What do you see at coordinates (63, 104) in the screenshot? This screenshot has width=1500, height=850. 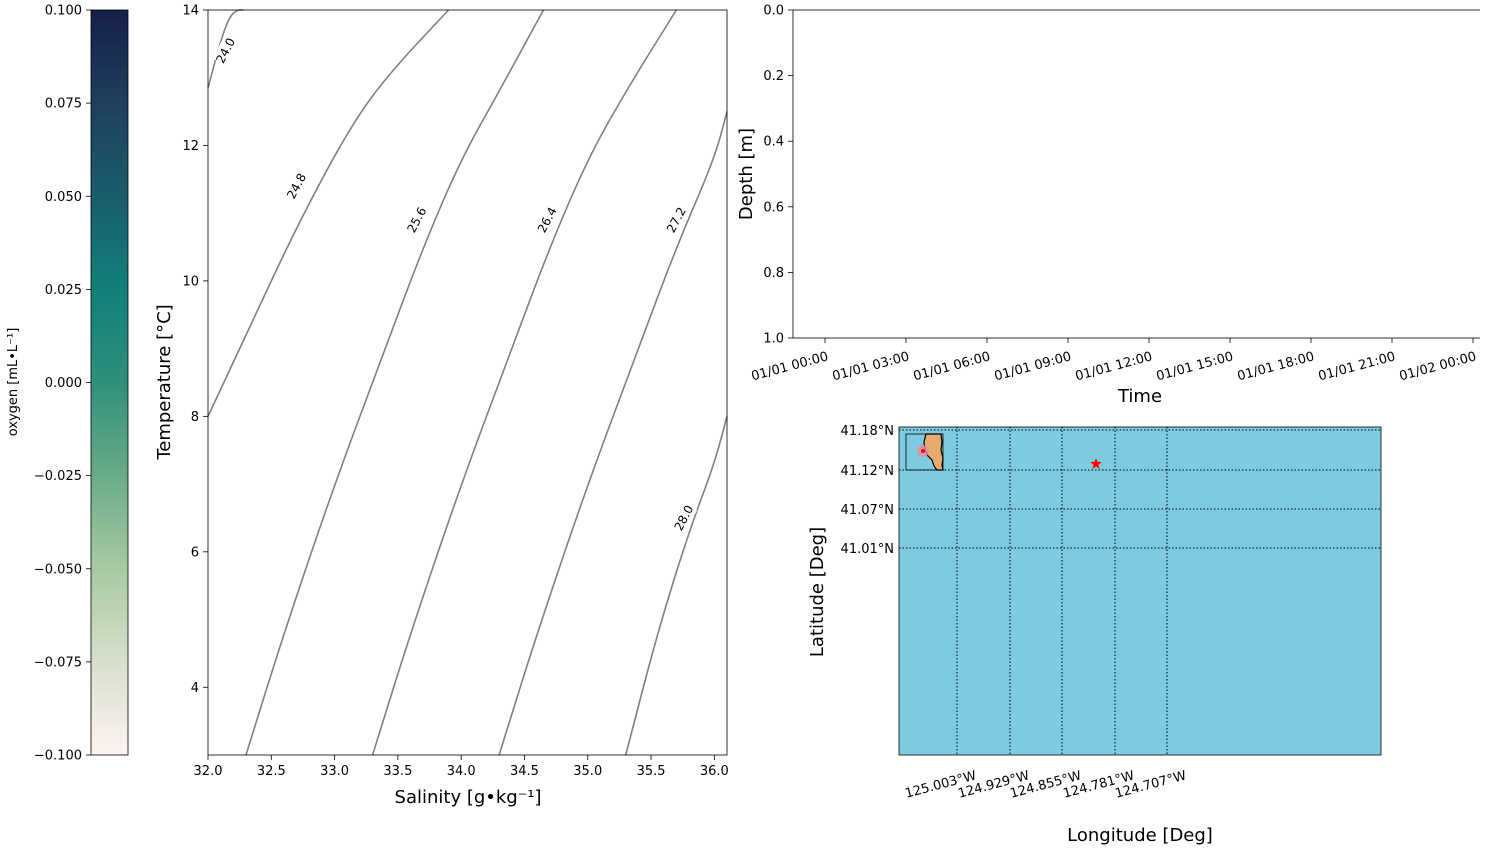 I see `colorbar-tick-label: 0.075` at bounding box center [63, 104].